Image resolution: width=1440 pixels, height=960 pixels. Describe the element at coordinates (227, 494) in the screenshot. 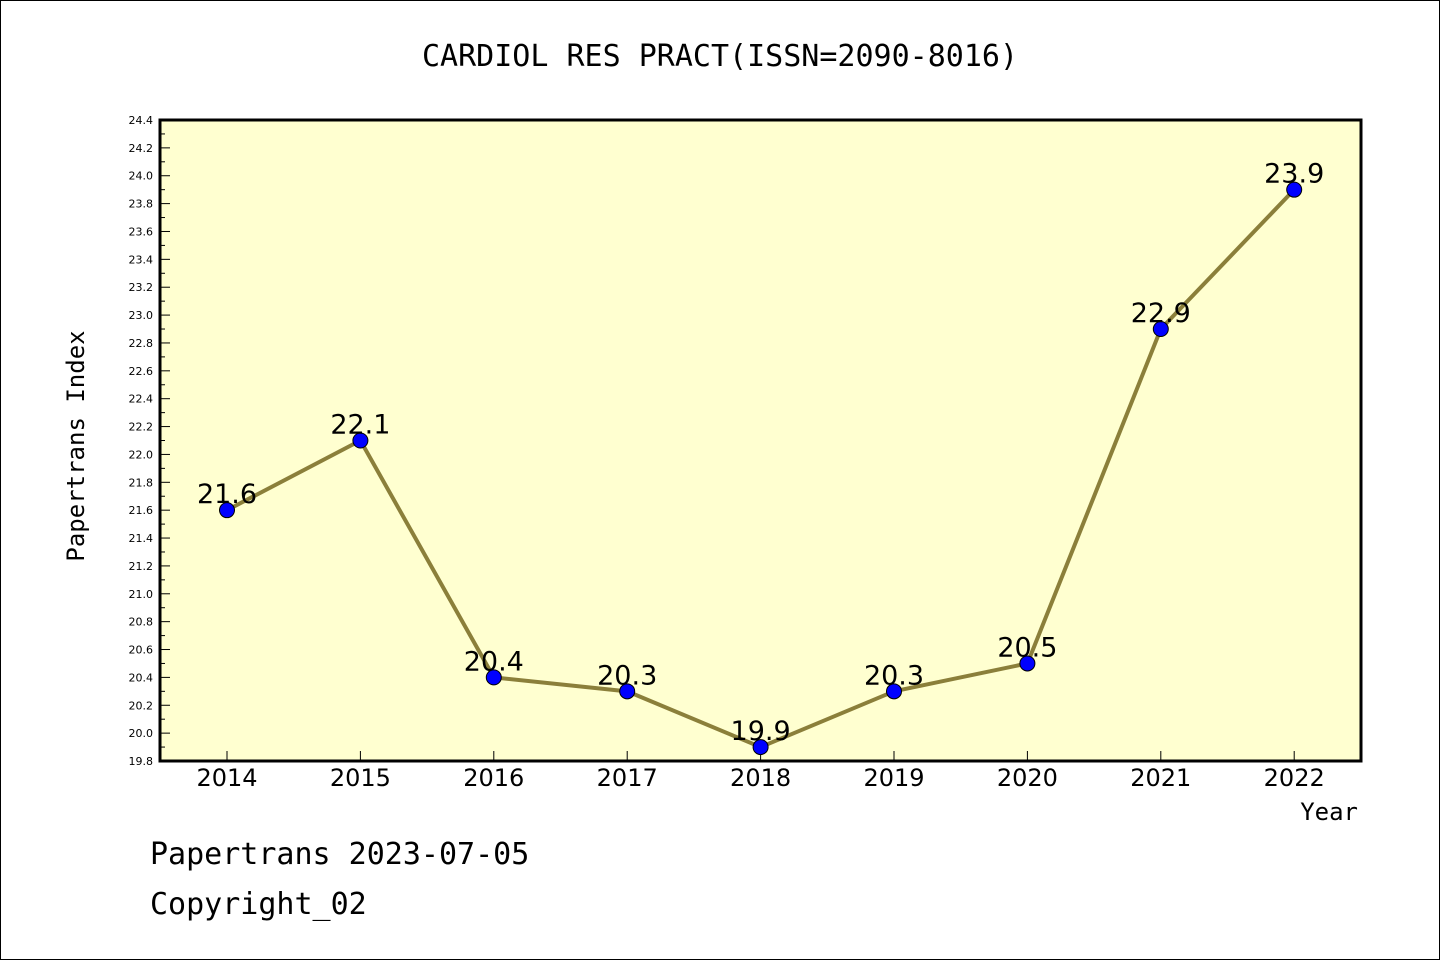

I see `data-label: 21.6` at that location.